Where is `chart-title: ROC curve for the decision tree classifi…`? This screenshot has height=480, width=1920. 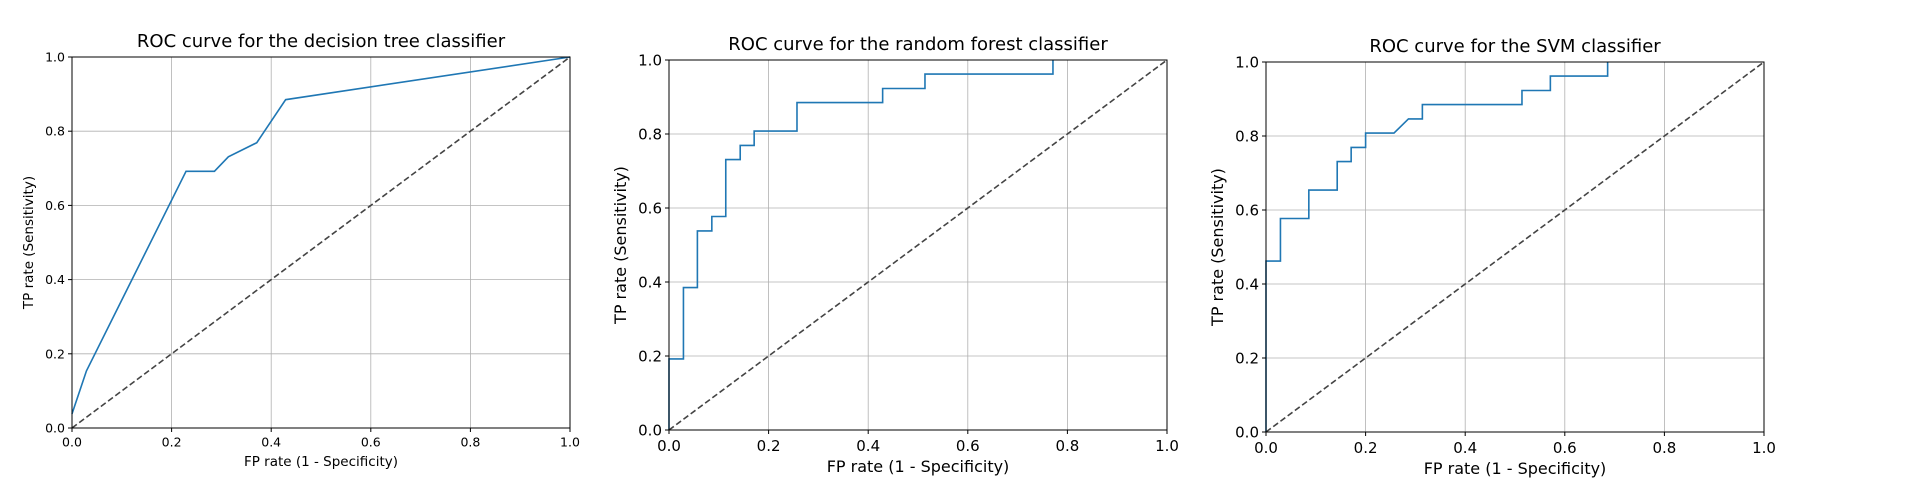 chart-title: ROC curve for the decision tree classifi… is located at coordinates (321, 41).